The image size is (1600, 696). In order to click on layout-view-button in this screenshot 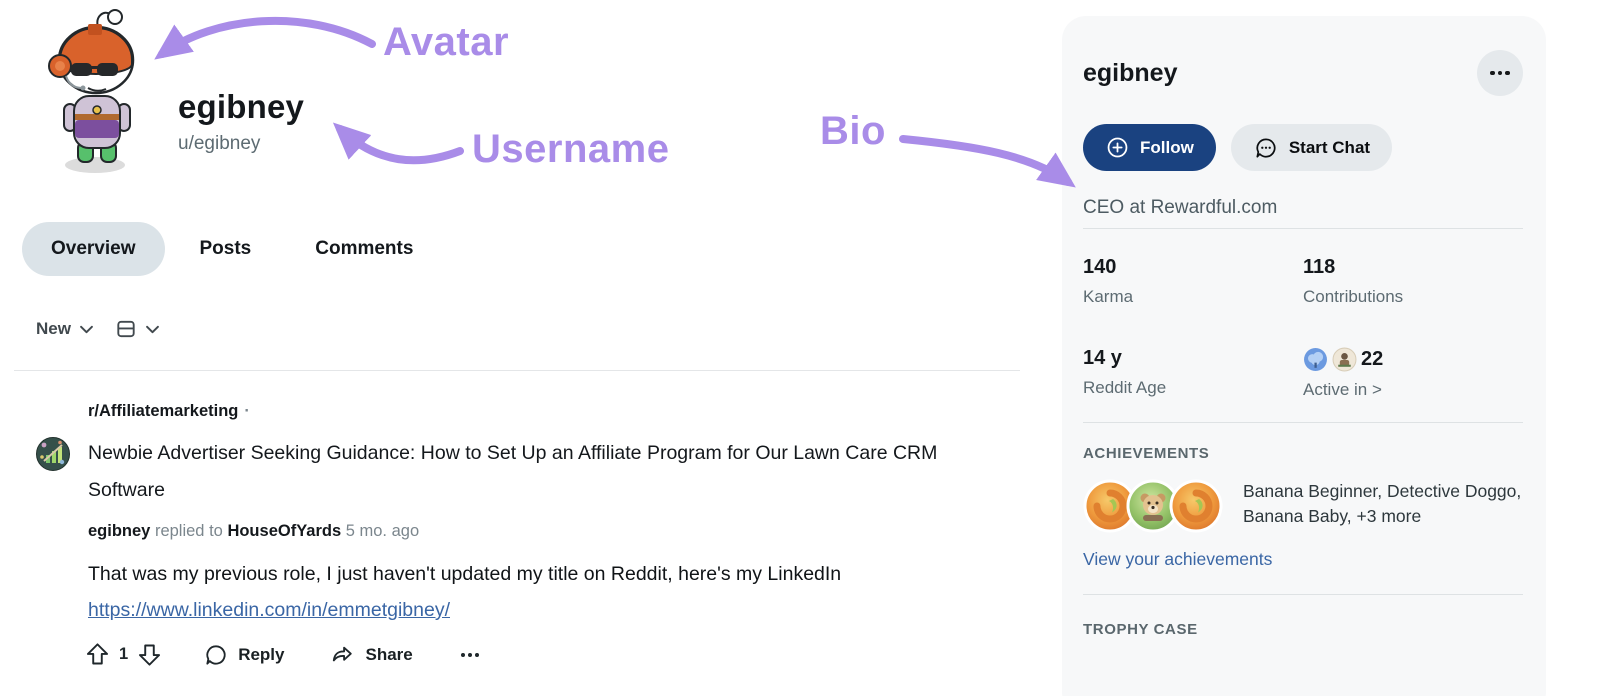, I will do `click(126, 329)`.